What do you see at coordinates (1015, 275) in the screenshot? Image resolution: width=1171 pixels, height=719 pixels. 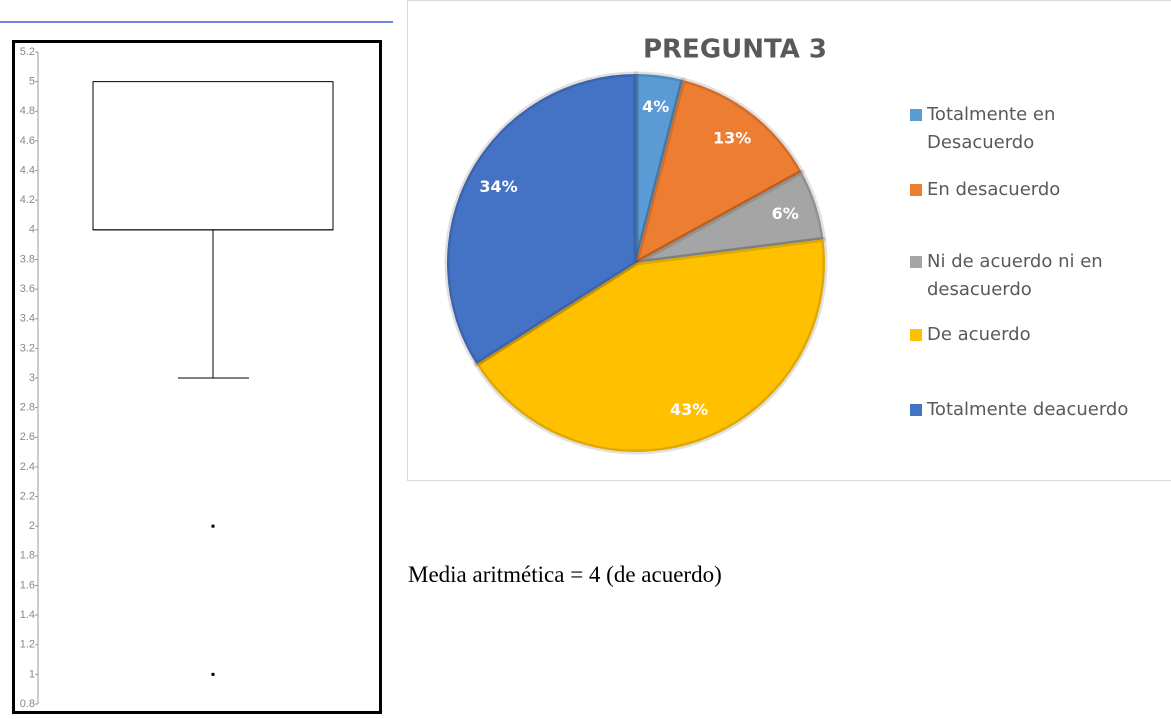 I see `legend-label: Ni de acuerdo ni en desacuerdo` at bounding box center [1015, 275].